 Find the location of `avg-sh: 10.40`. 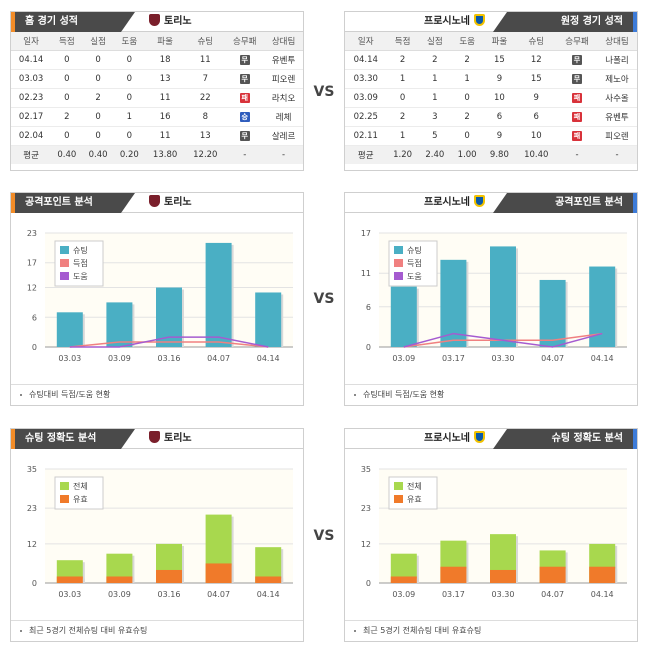

avg-sh: 10.40 is located at coordinates (536, 154).